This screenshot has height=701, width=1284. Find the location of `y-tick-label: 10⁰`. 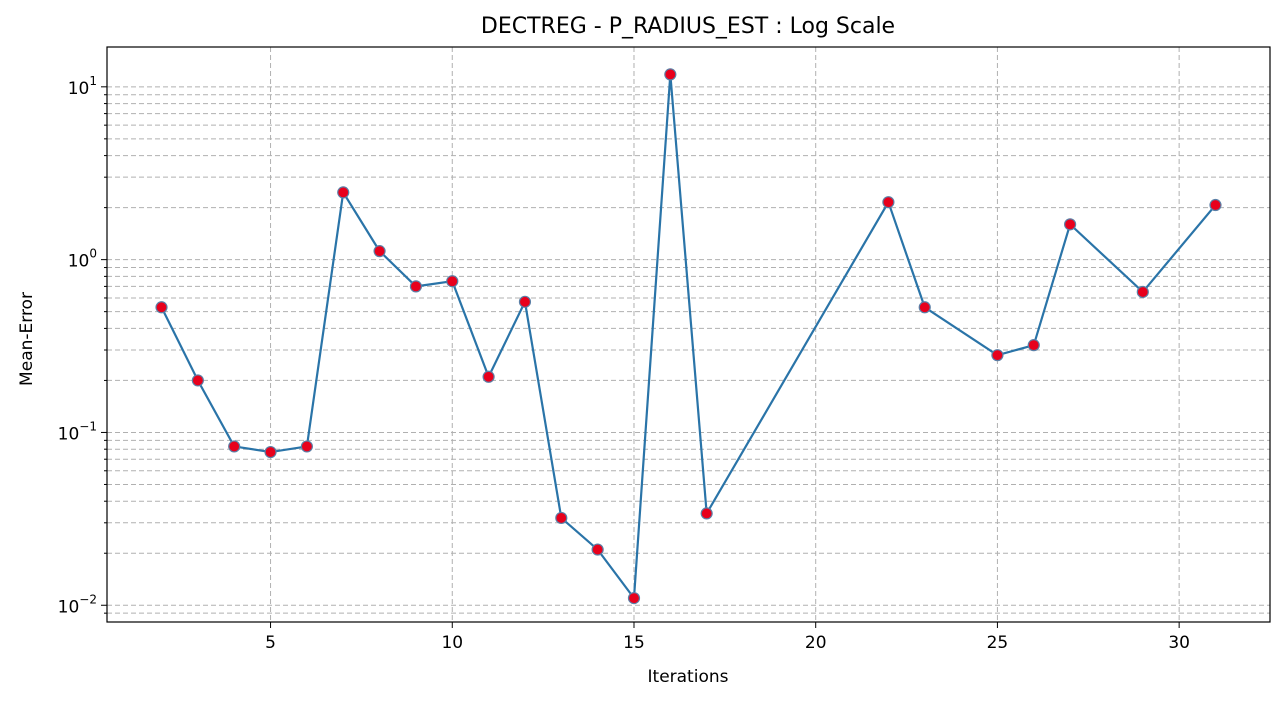

y-tick-label: 10⁰ is located at coordinates (82, 259).